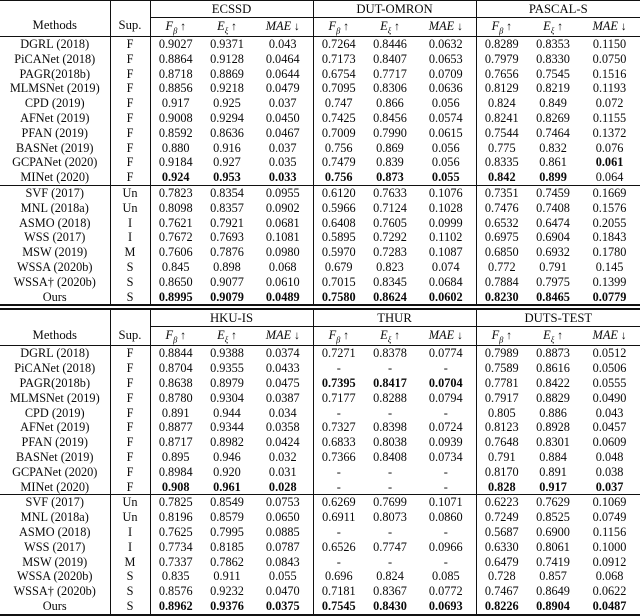 This screenshot has height=616, width=640. Describe the element at coordinates (169, 26) in the screenshot. I see `metric-symbol: F` at that location.